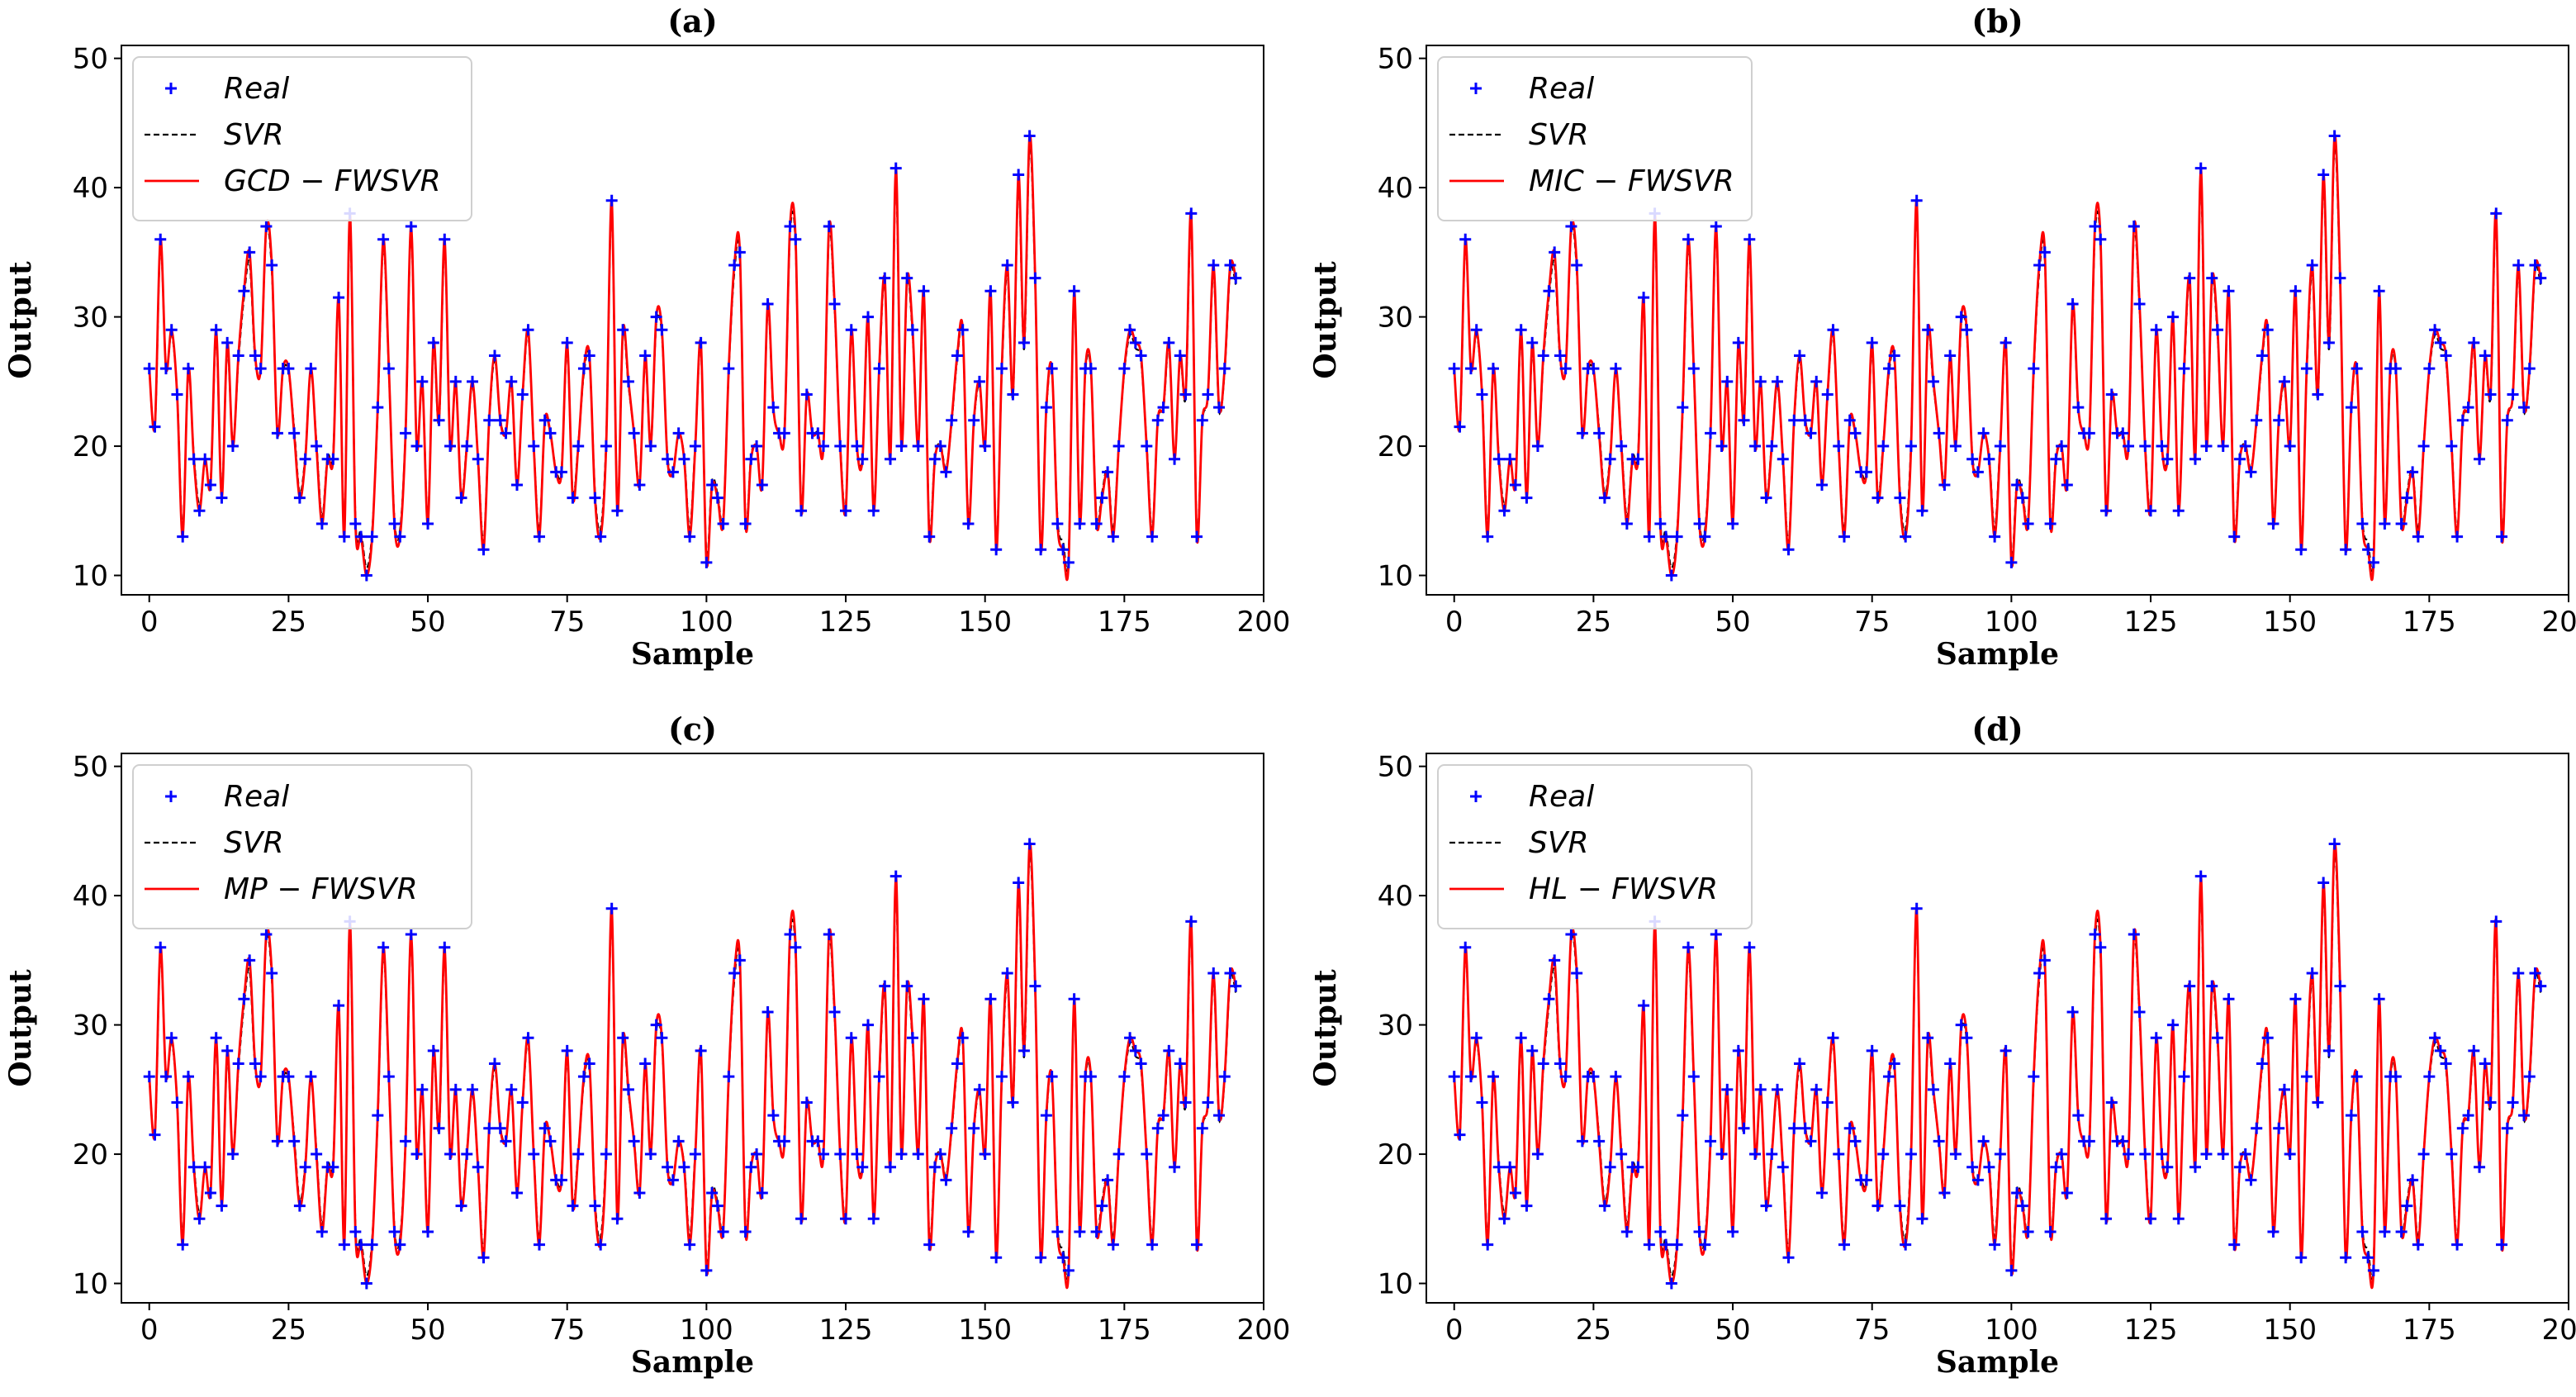  I want to click on legend: Real SVR MP − FWSVR, so click(302, 846).